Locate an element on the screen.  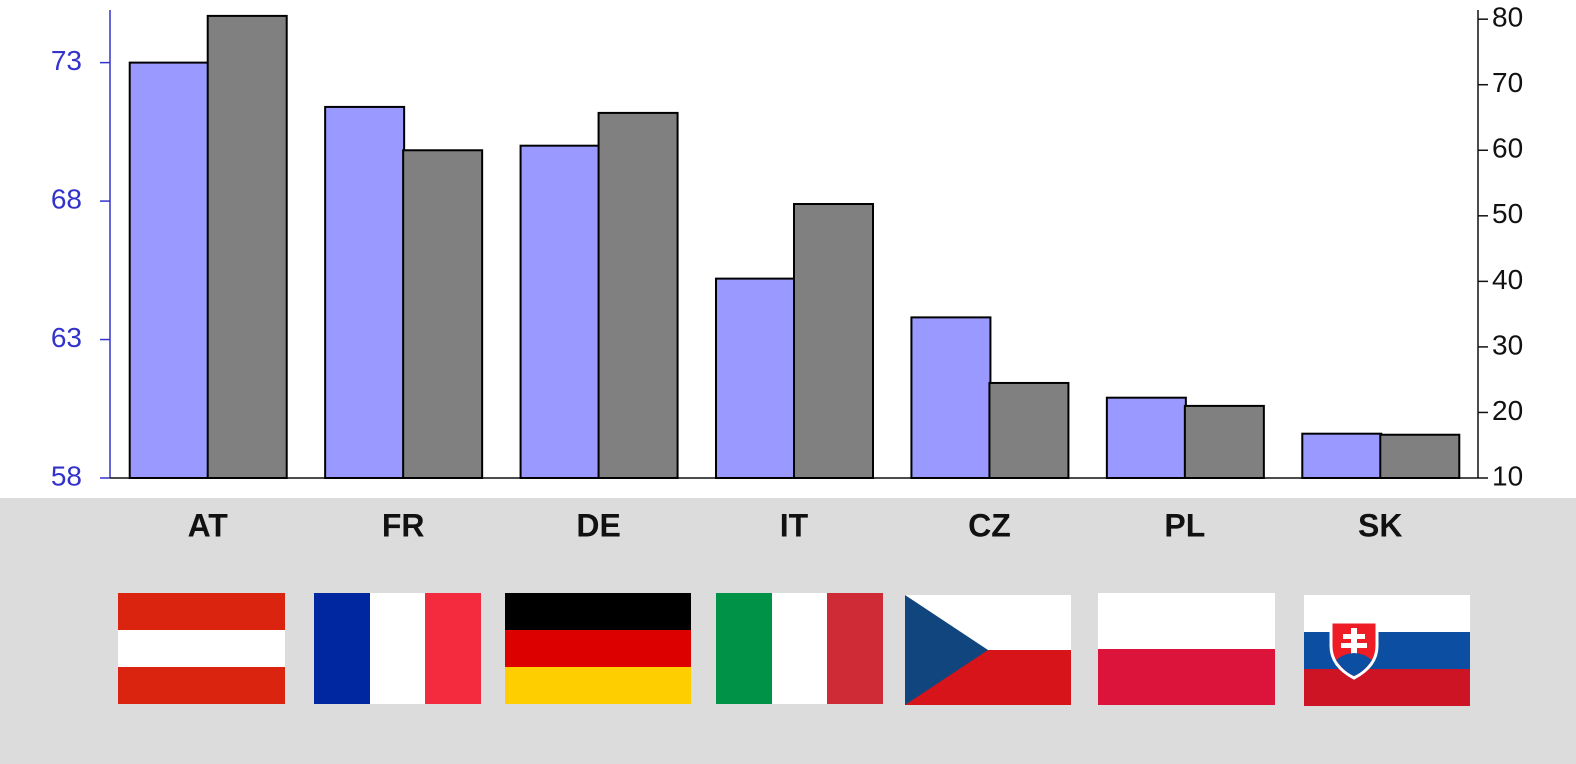
y-tick-label: 58 is located at coordinates (66, 475).